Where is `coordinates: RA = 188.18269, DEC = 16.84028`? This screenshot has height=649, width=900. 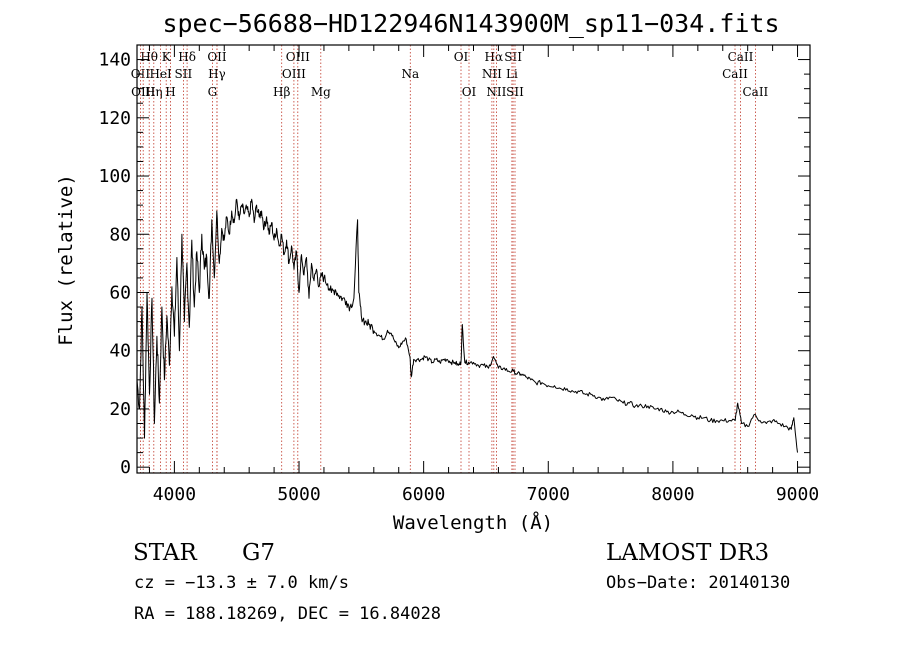
coordinates: RA = 188.18269, DEC = 16.84028 is located at coordinates (287, 614).